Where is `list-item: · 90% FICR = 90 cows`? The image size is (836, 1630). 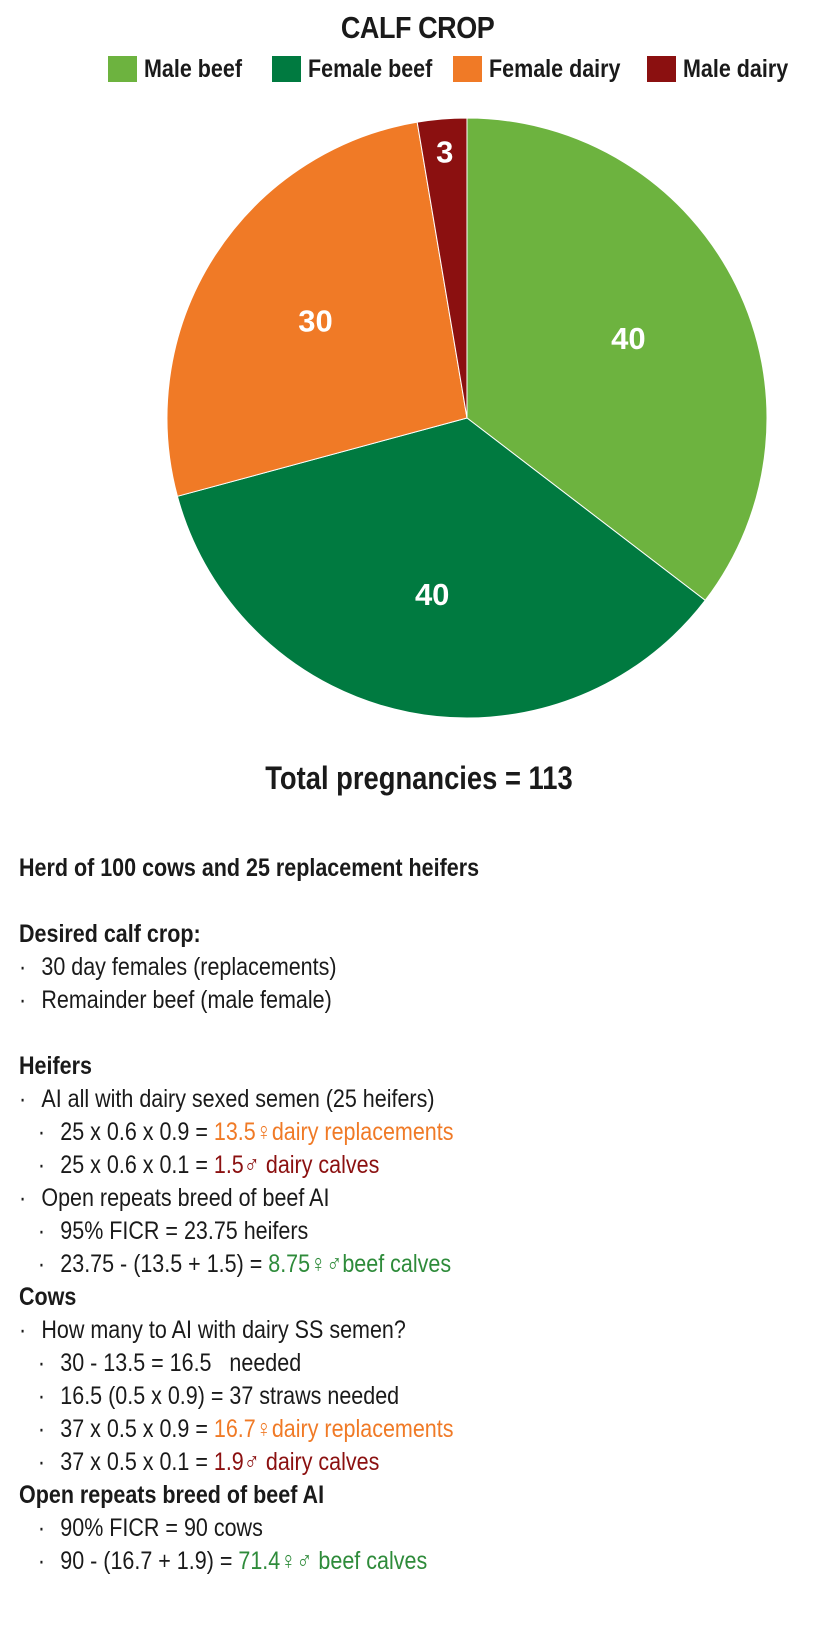 list-item: · 90% FICR = 90 cows is located at coordinates (150, 1528).